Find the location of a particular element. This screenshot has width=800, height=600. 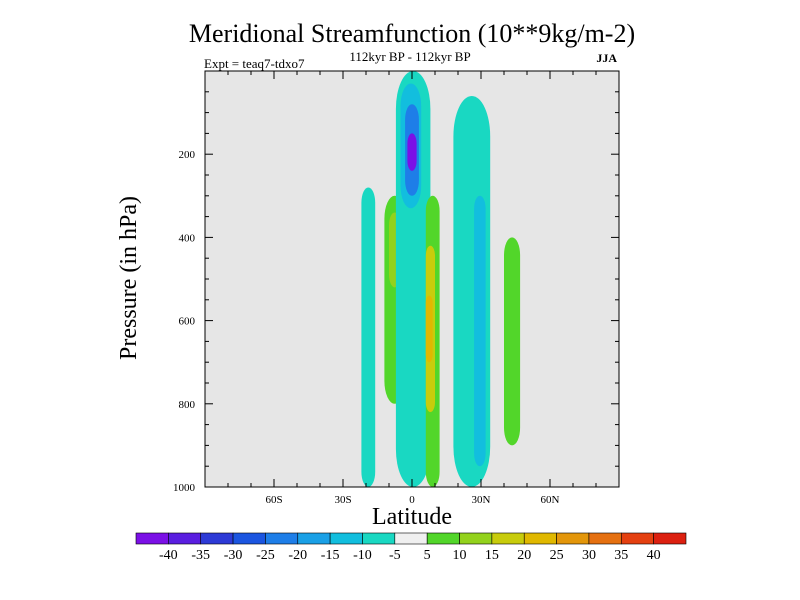

chart-subtitle: 112kyr BP - 112kyr BP is located at coordinates (409, 56).